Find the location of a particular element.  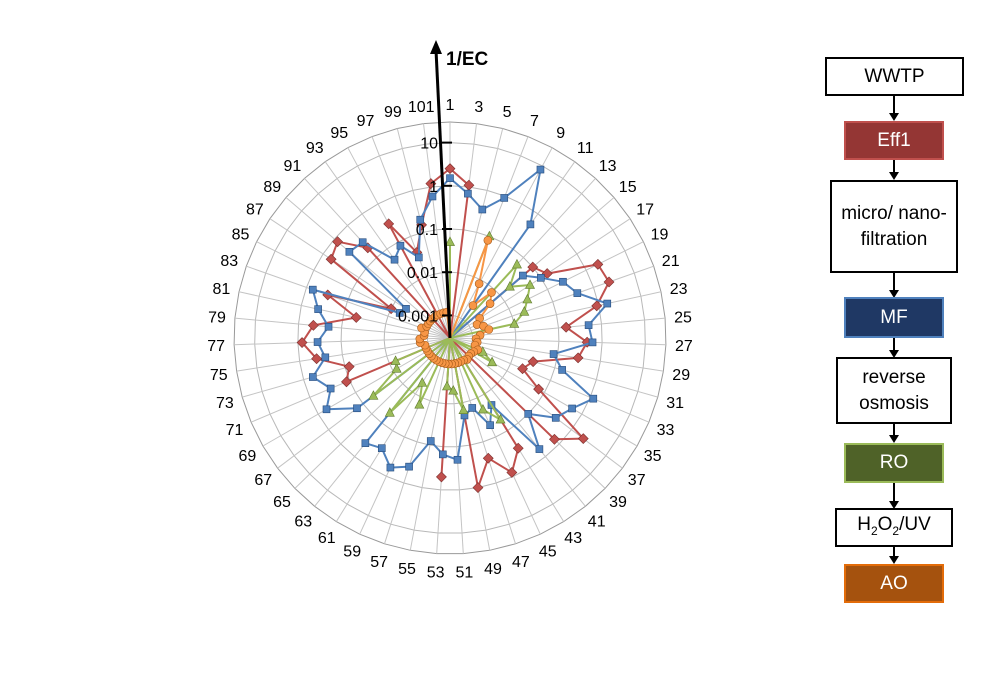

reverse-osmosis-label: reverse osmosis is located at coordinates (894, 390).